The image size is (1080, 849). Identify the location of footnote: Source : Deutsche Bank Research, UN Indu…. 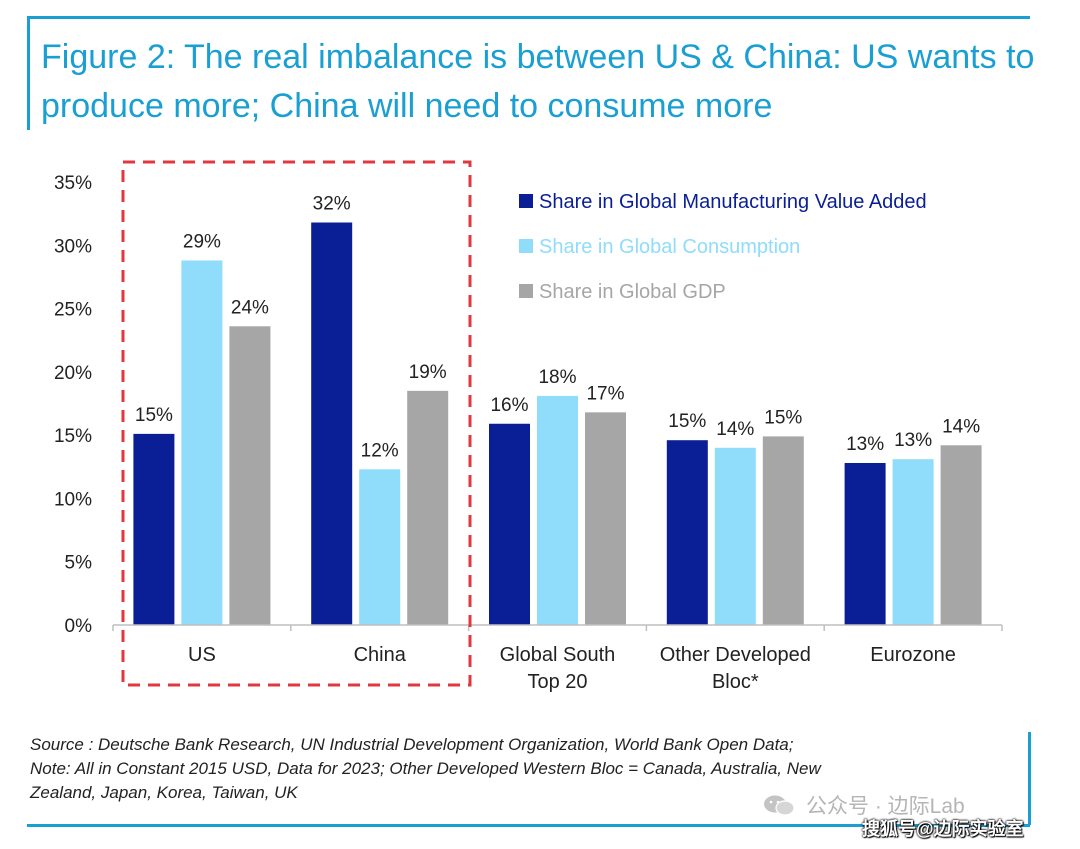
(525, 769).